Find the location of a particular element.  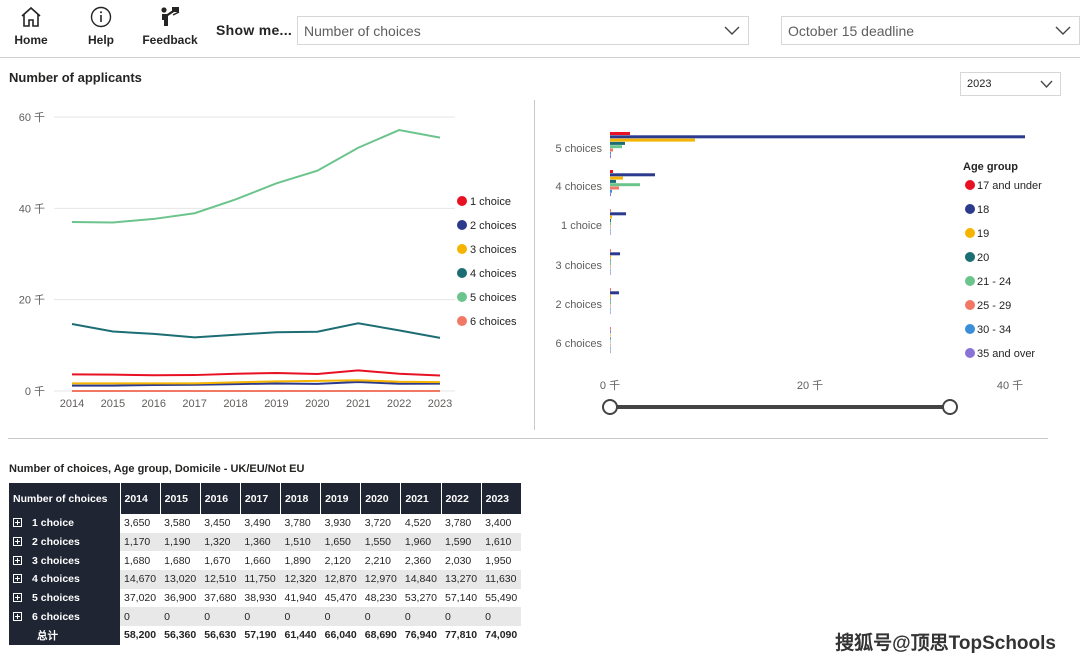

category-label: 1 choice is located at coordinates (581, 226).